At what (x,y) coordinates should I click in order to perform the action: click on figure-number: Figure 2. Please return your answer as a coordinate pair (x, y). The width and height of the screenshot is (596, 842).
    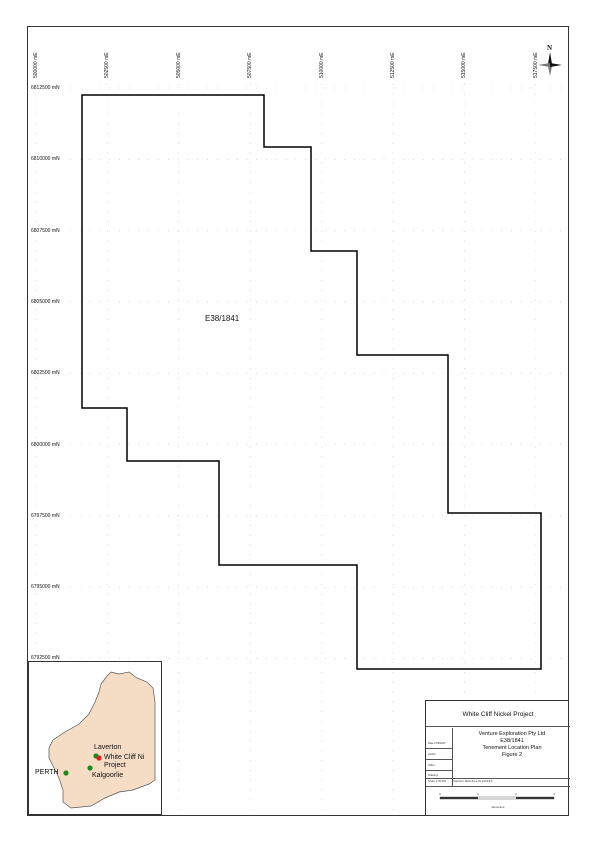
    Looking at the image, I should click on (512, 755).